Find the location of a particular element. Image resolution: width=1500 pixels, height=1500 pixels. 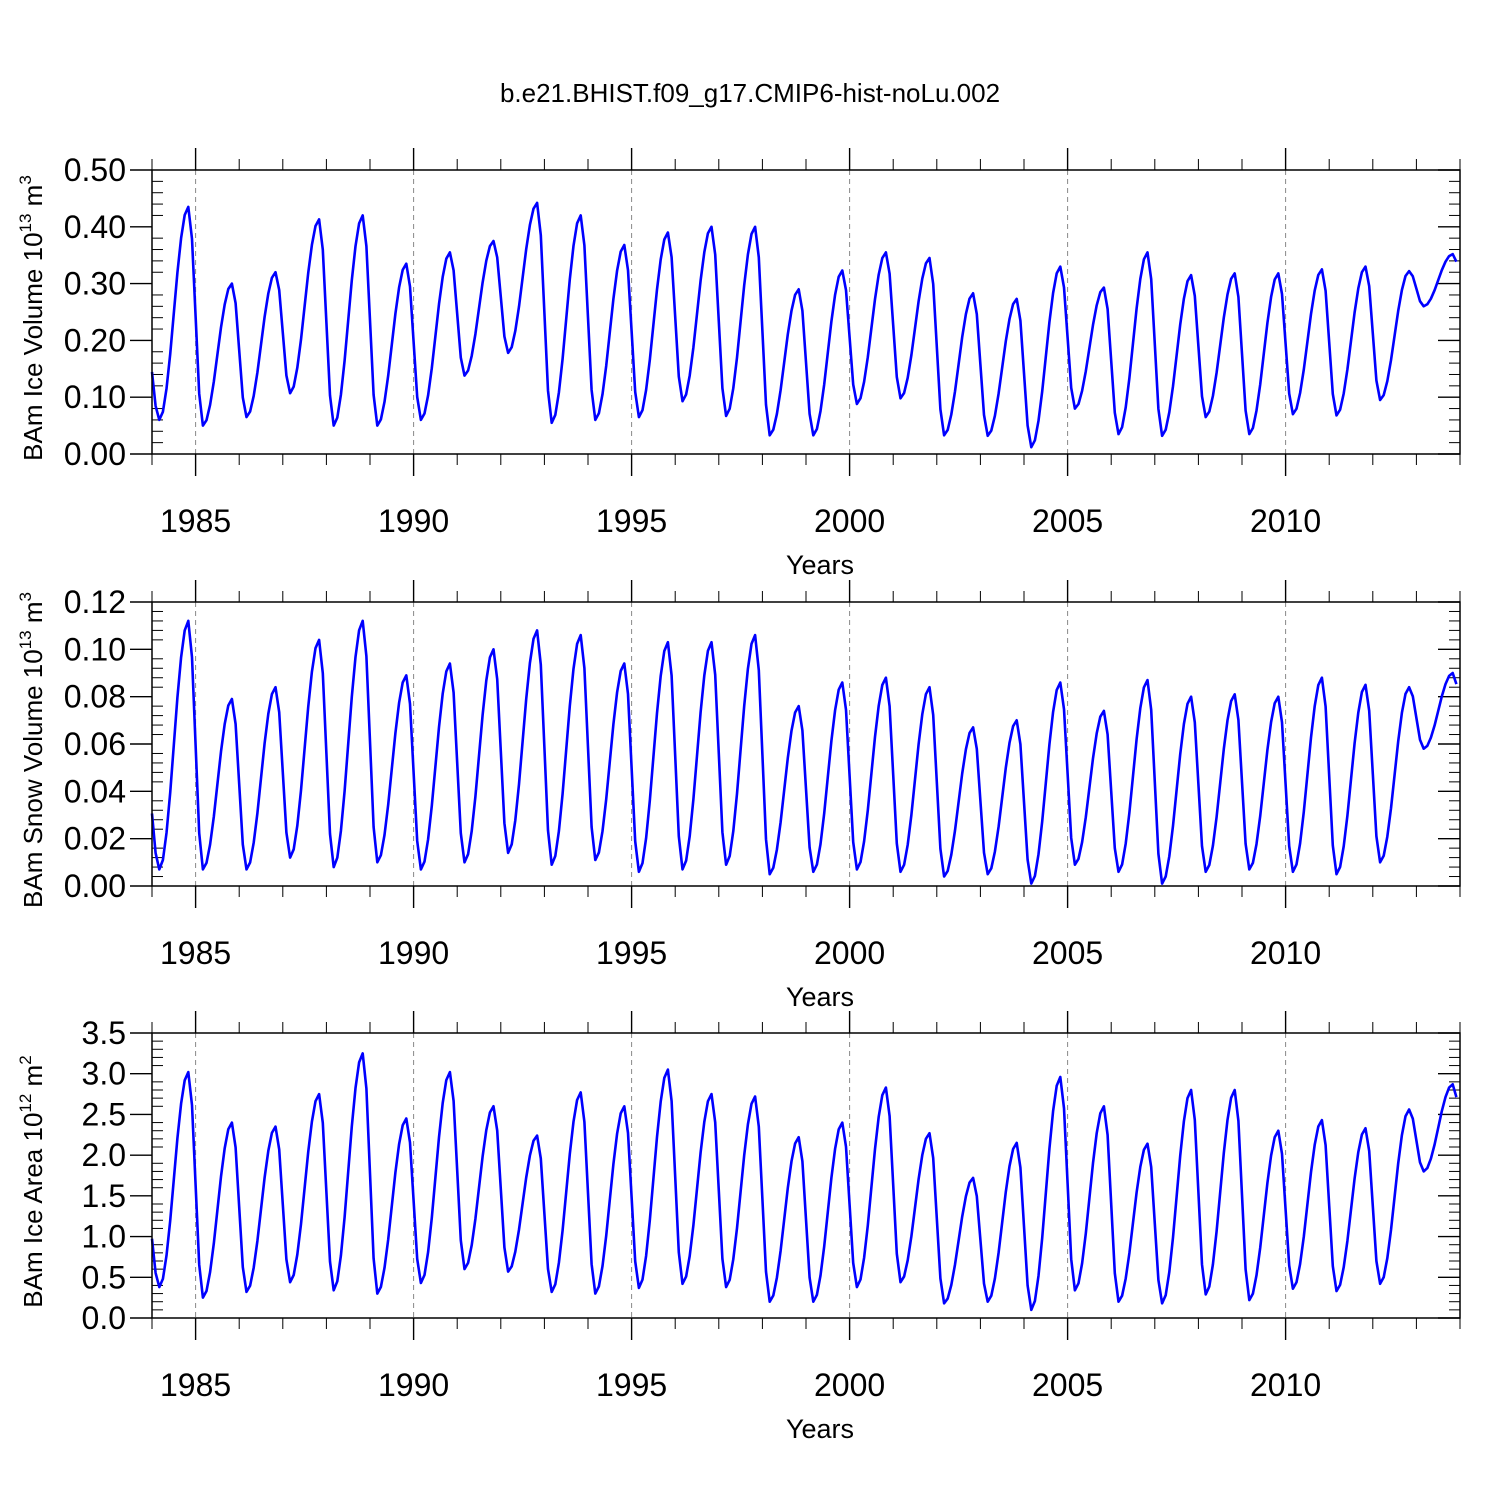

y-tick-label: 0.08 is located at coordinates (95, 697).